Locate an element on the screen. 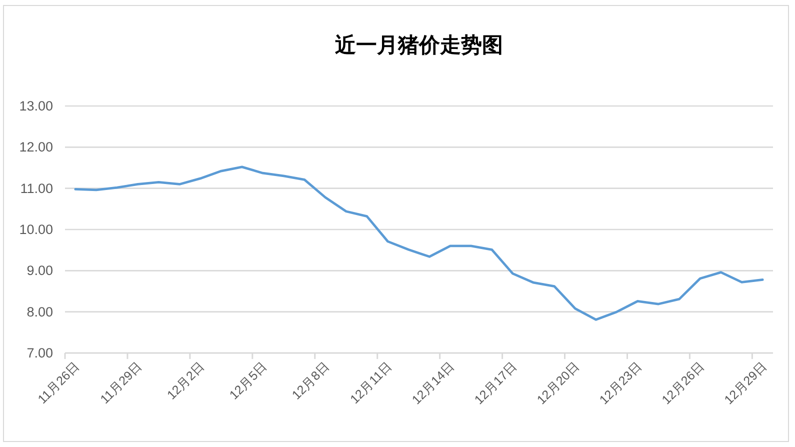 The height and width of the screenshot is (447, 795). y-tick-label: 9.00 is located at coordinates (39, 270).